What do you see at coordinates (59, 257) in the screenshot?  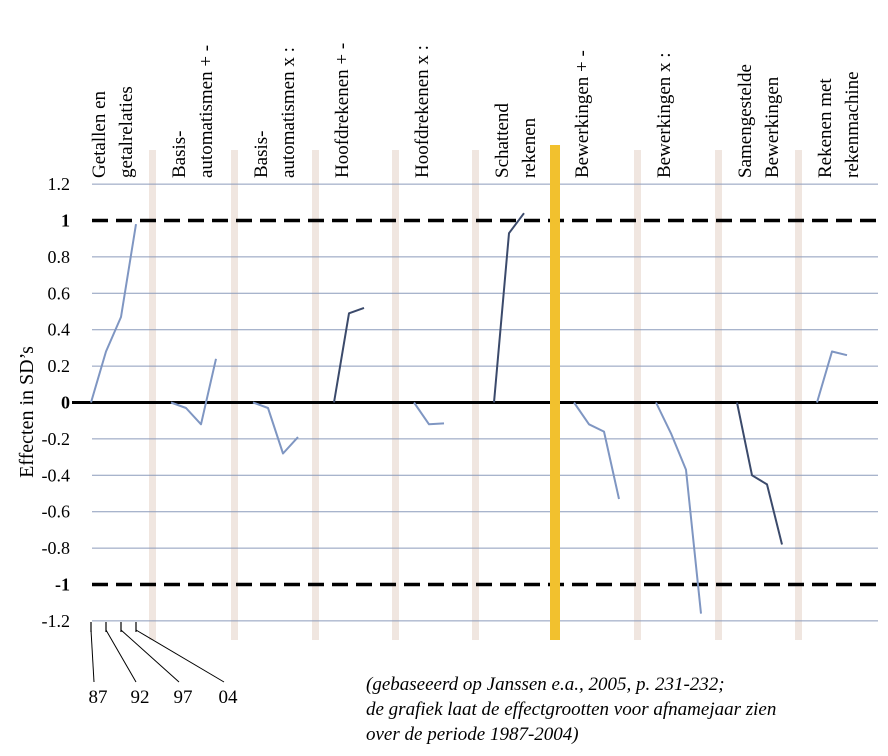 I see `y-tick-label: 0.8` at bounding box center [59, 257].